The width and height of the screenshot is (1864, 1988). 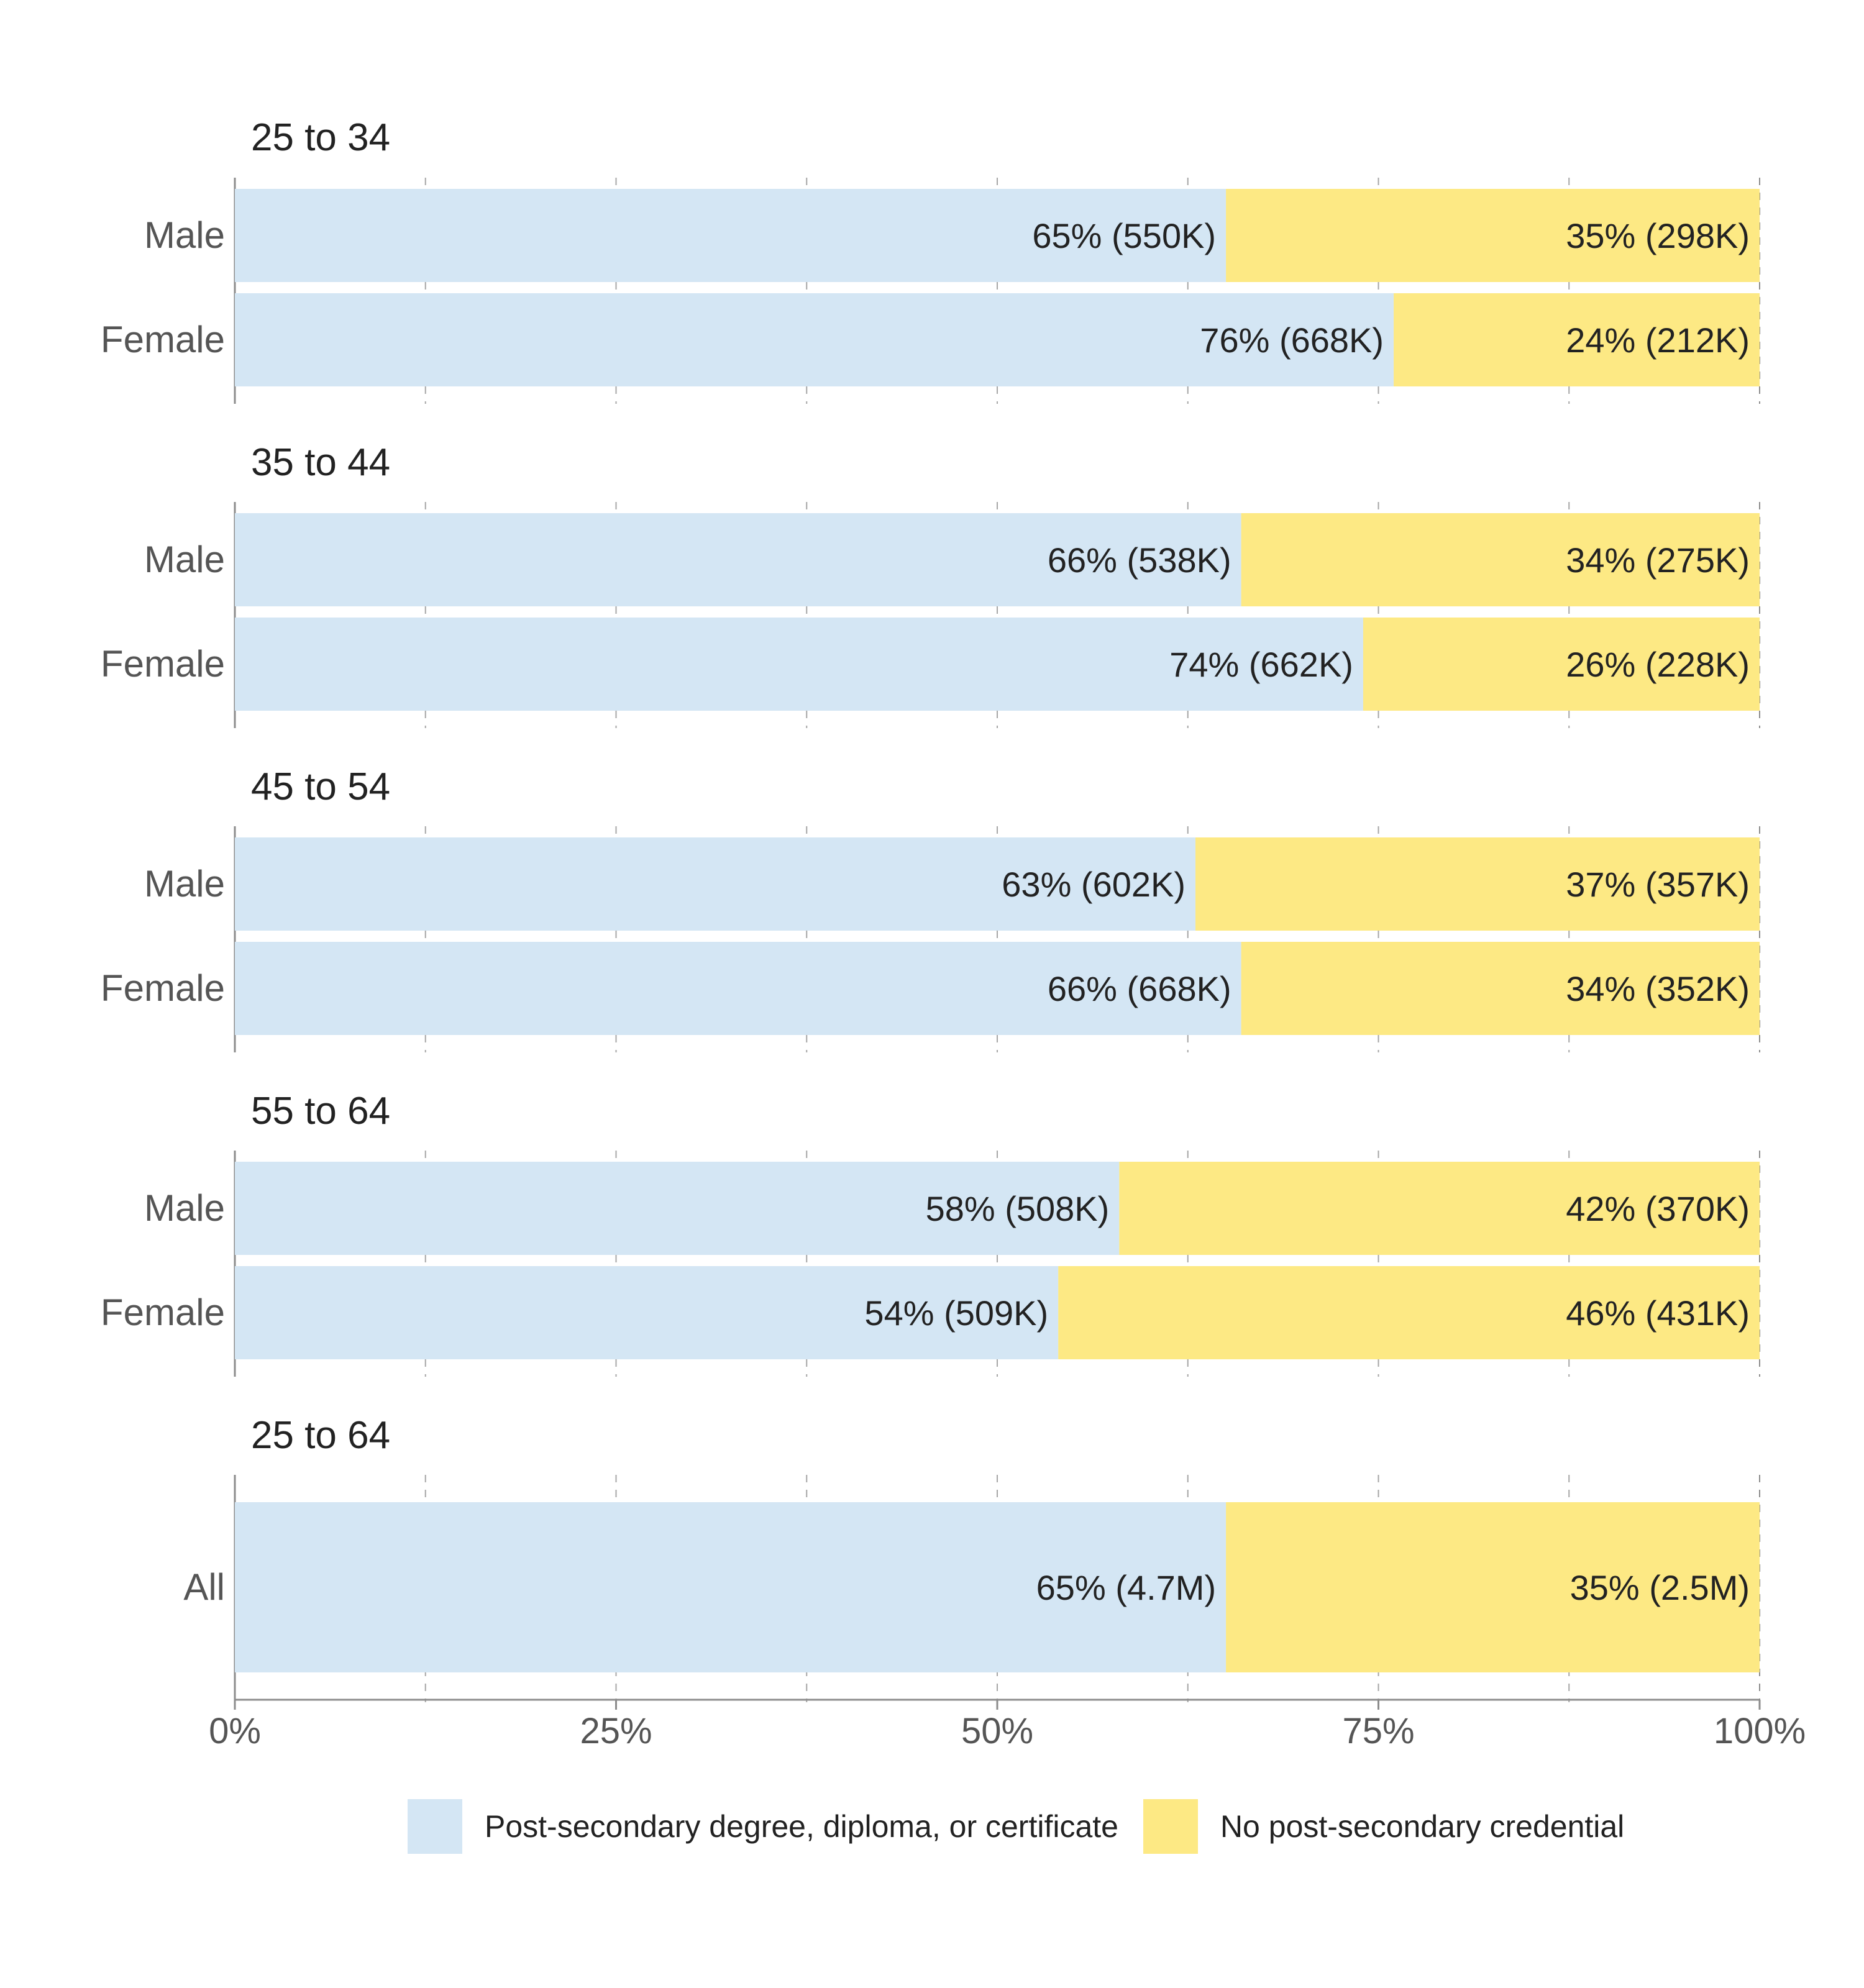 What do you see at coordinates (1378, 1731) in the screenshot?
I see `x-tick-label: 75%` at bounding box center [1378, 1731].